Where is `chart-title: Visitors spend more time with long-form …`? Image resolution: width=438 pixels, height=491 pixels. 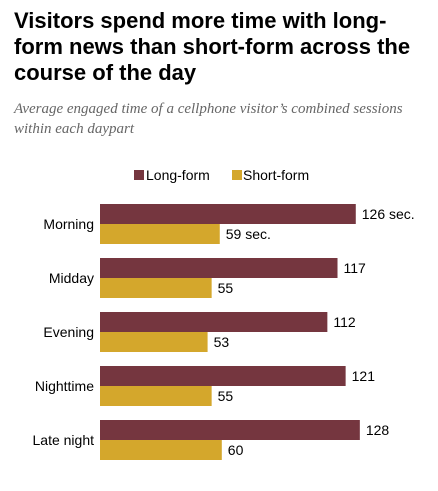
chart-title: Visitors spend more time with long-form … is located at coordinates (212, 46).